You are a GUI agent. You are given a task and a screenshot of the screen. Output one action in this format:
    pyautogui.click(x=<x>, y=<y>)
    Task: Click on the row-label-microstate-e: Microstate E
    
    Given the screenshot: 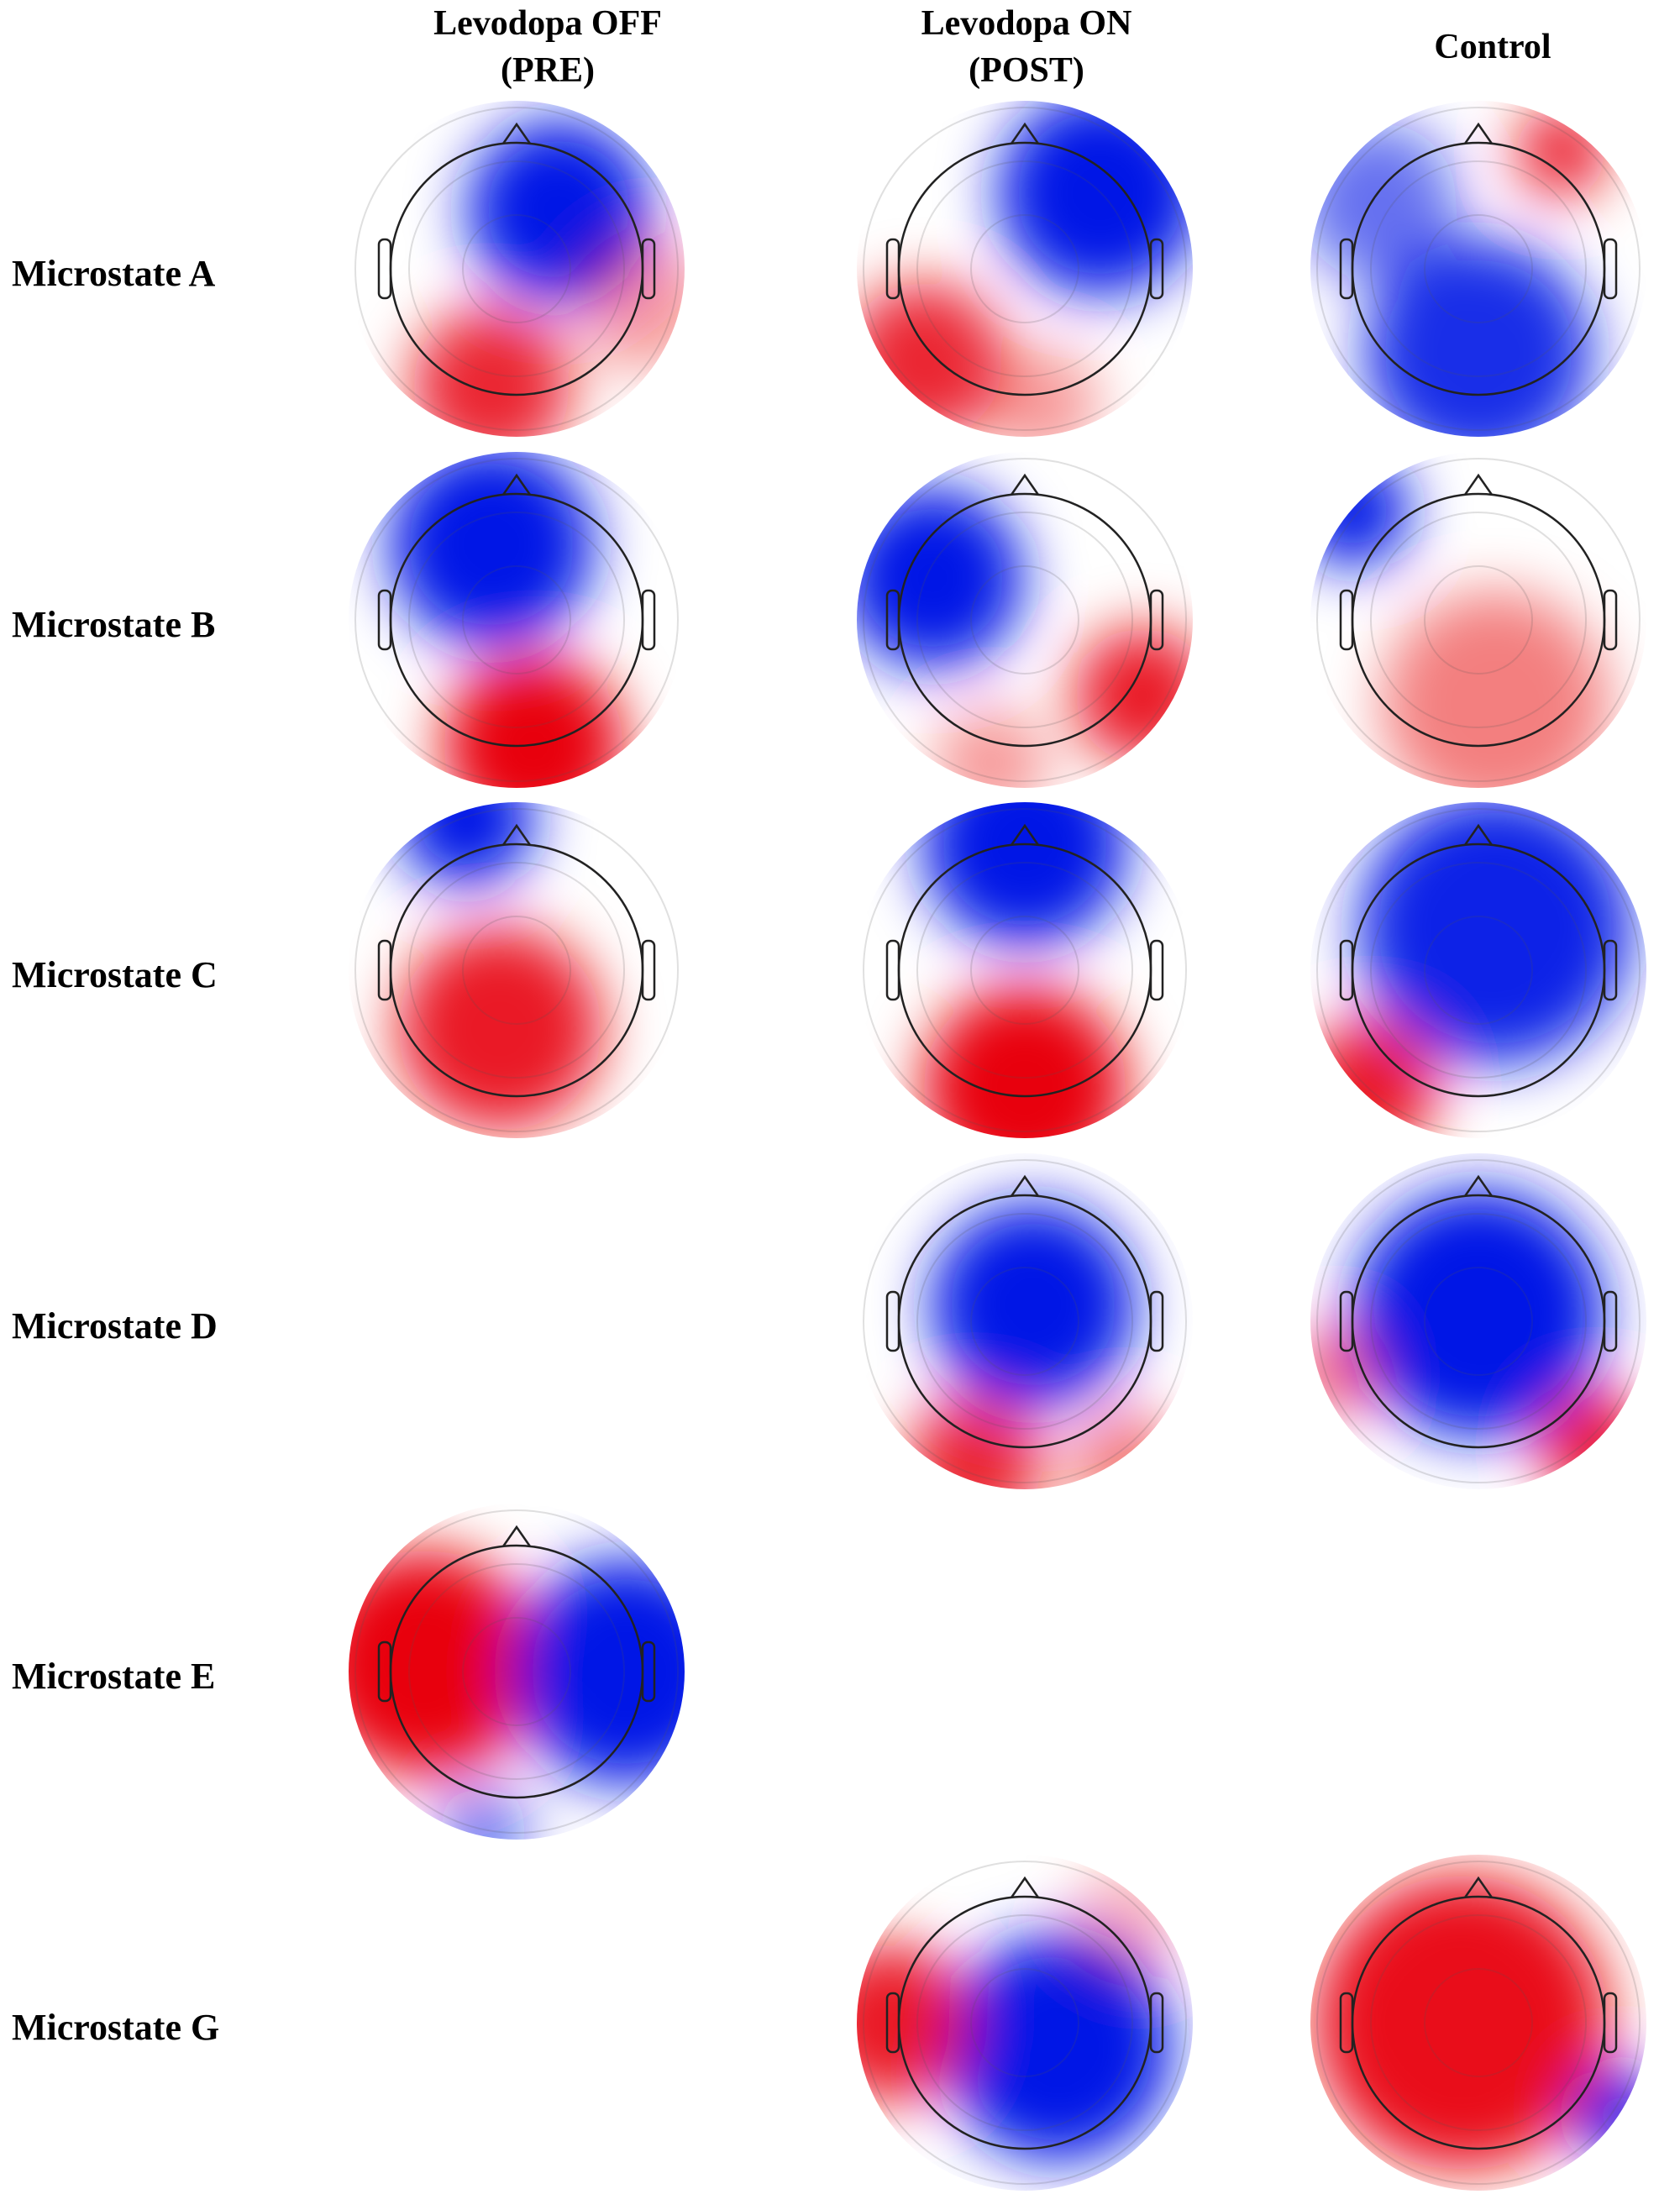 What is the action you would take?
    pyautogui.click(x=114, y=1676)
    